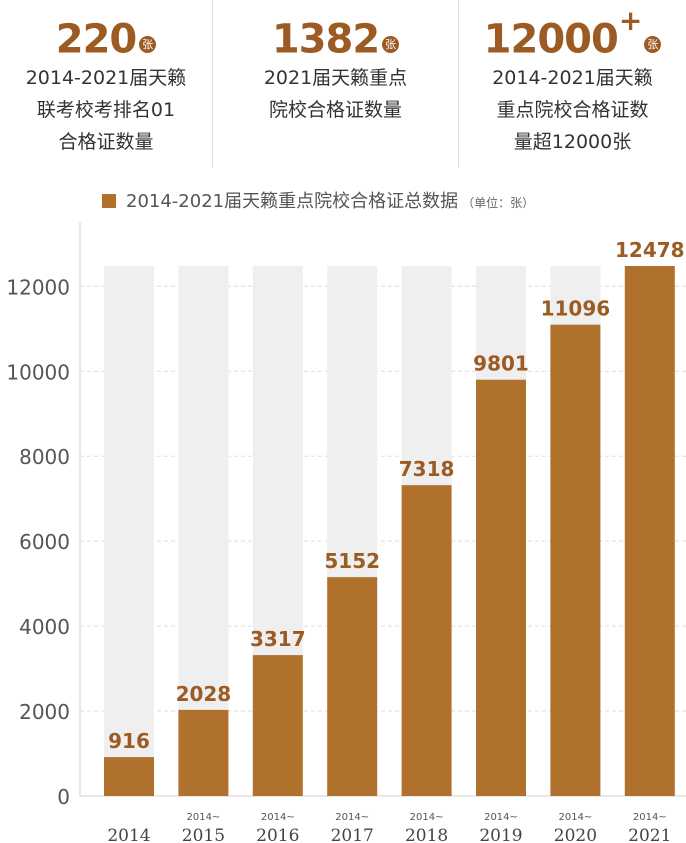 This screenshot has width=686, height=843. Describe the element at coordinates (44, 627) in the screenshot. I see `y-tick-label: 4000` at that location.